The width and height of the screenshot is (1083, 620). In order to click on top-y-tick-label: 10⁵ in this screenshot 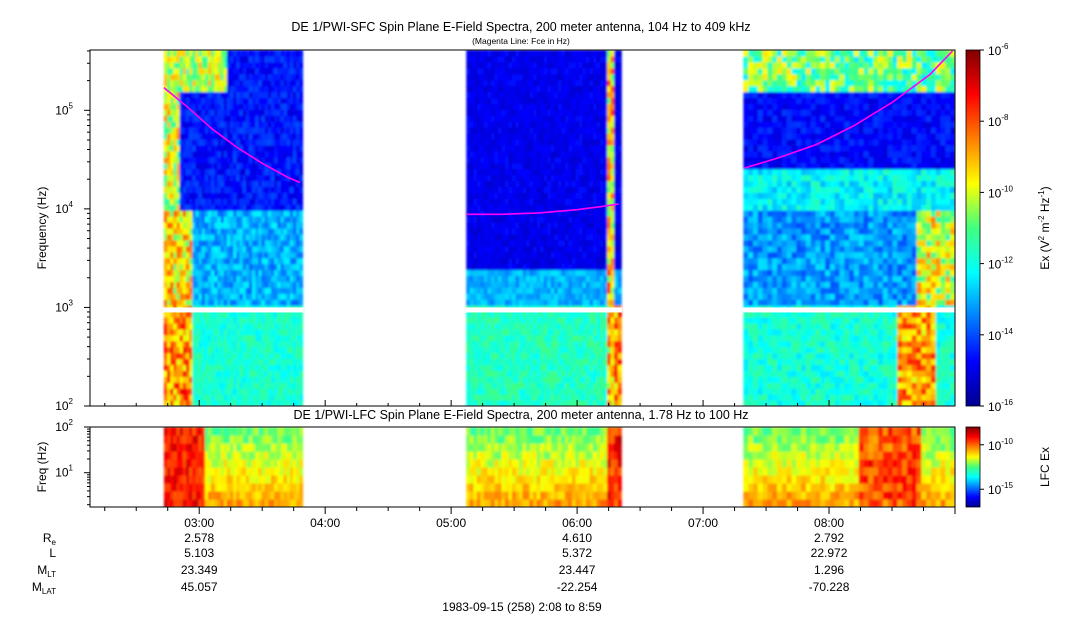, I will do `click(64, 109)`.